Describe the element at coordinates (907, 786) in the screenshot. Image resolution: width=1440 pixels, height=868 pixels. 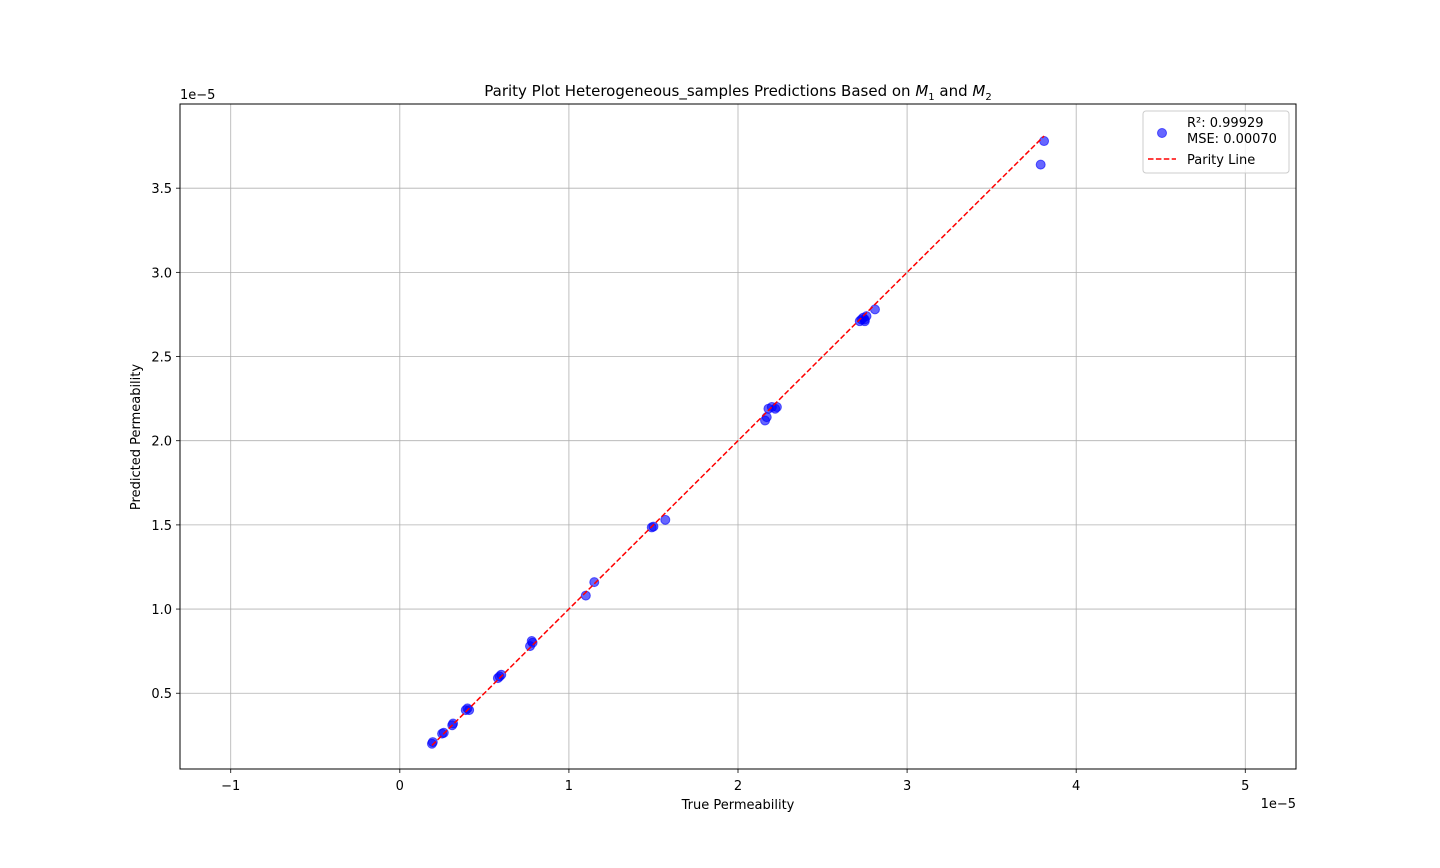
I see `x-tick-label: 3` at that location.